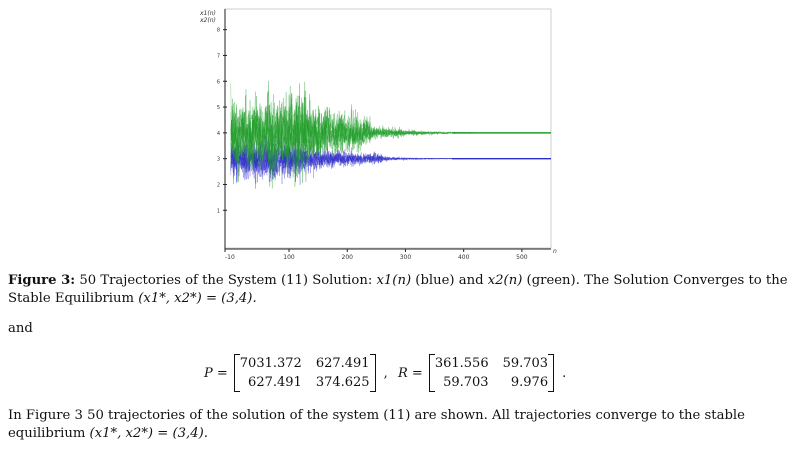 This screenshot has height=451, width=812. I want to click on x-tick-label: -10, so click(230, 257).